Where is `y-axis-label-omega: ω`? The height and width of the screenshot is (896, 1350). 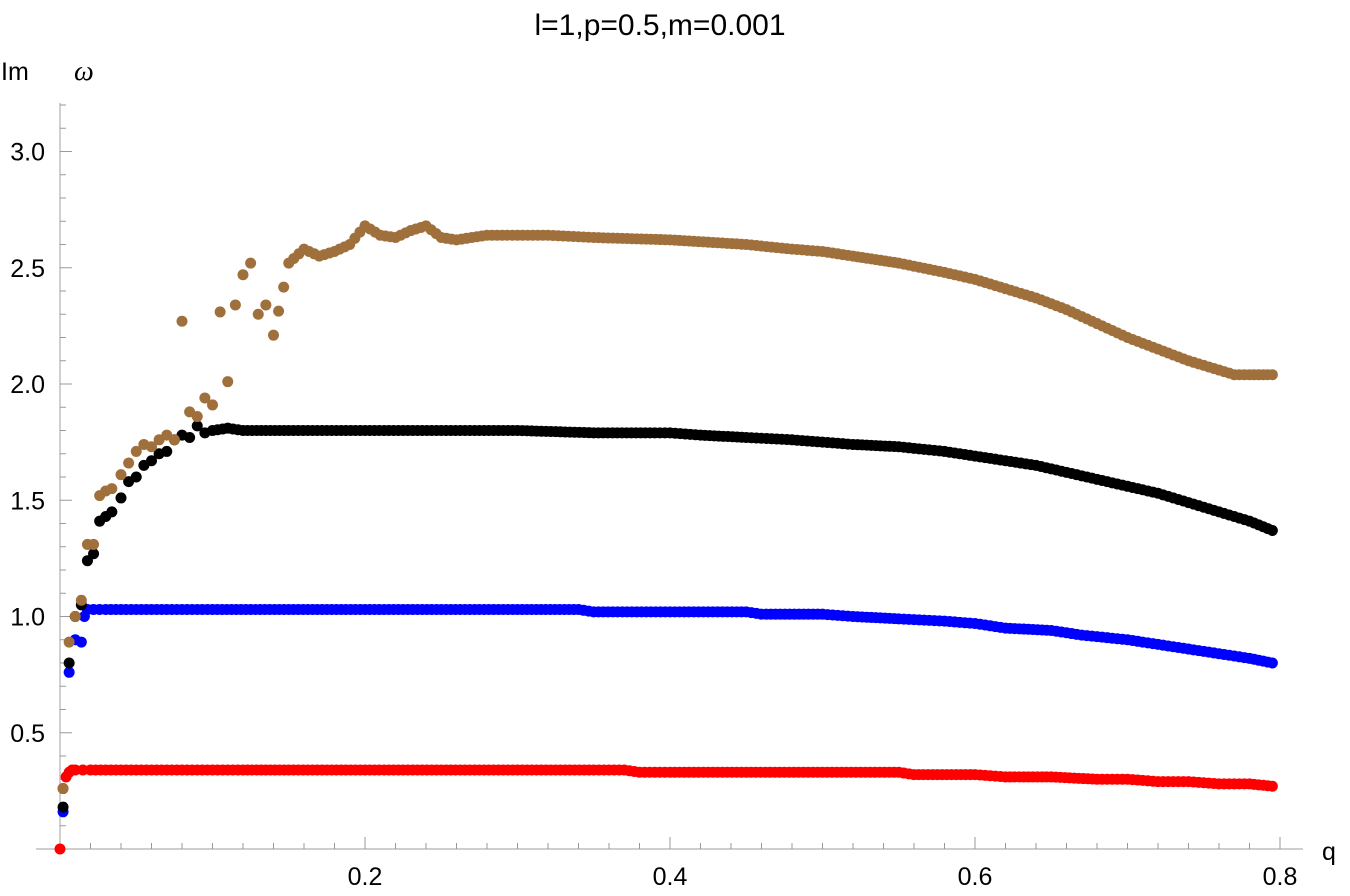
y-axis-label-omega: ω is located at coordinates (84, 71).